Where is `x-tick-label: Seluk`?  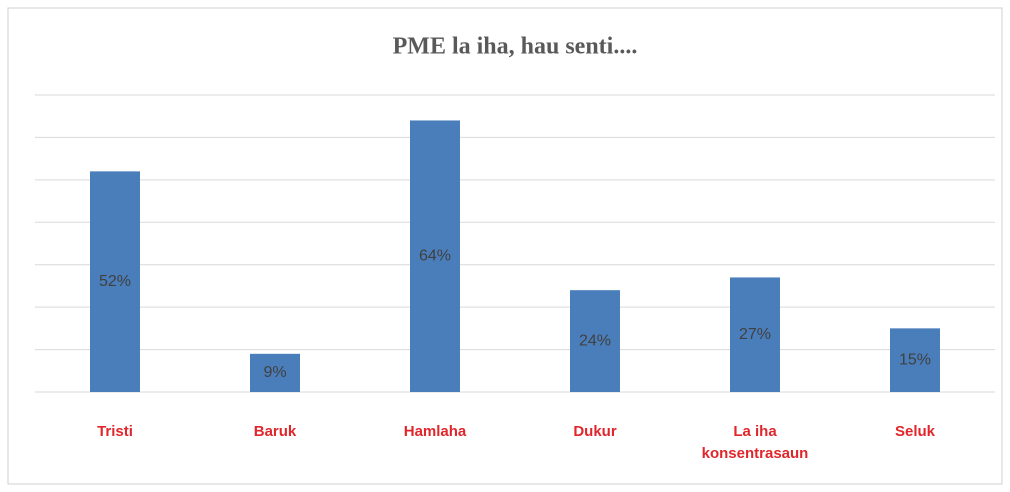 x-tick-label: Seluk is located at coordinates (915, 431).